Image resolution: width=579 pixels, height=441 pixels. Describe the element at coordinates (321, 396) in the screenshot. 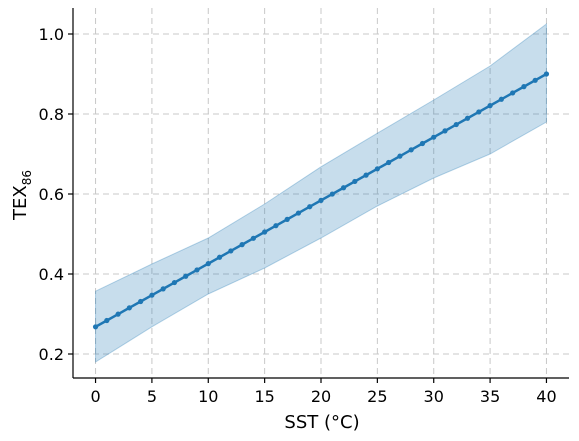

I see `x-tick-label: 20` at that location.